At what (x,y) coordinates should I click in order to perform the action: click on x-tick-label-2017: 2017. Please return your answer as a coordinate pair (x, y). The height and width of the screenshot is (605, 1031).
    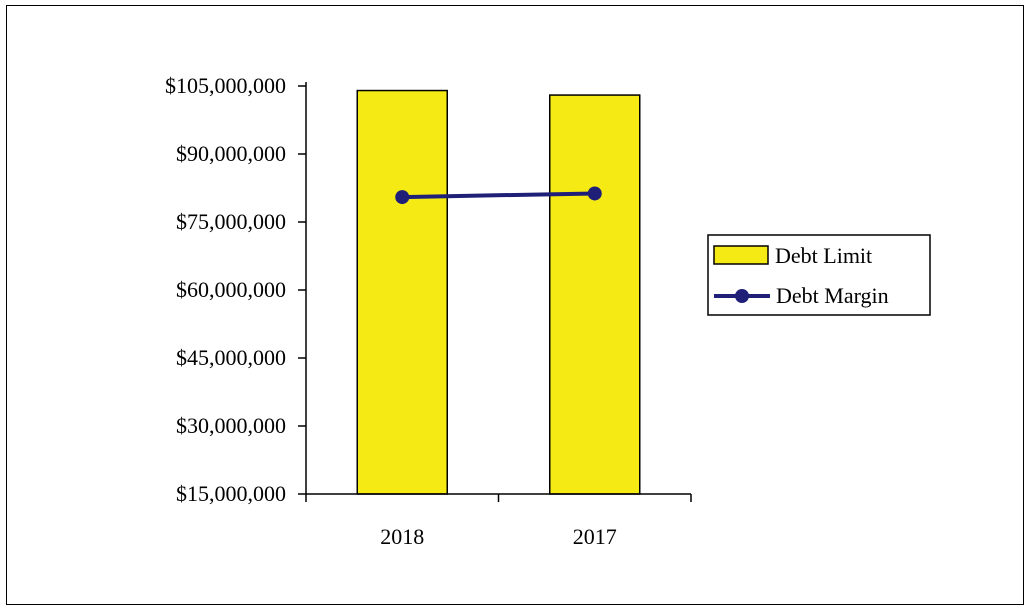
    Looking at the image, I should click on (595, 536).